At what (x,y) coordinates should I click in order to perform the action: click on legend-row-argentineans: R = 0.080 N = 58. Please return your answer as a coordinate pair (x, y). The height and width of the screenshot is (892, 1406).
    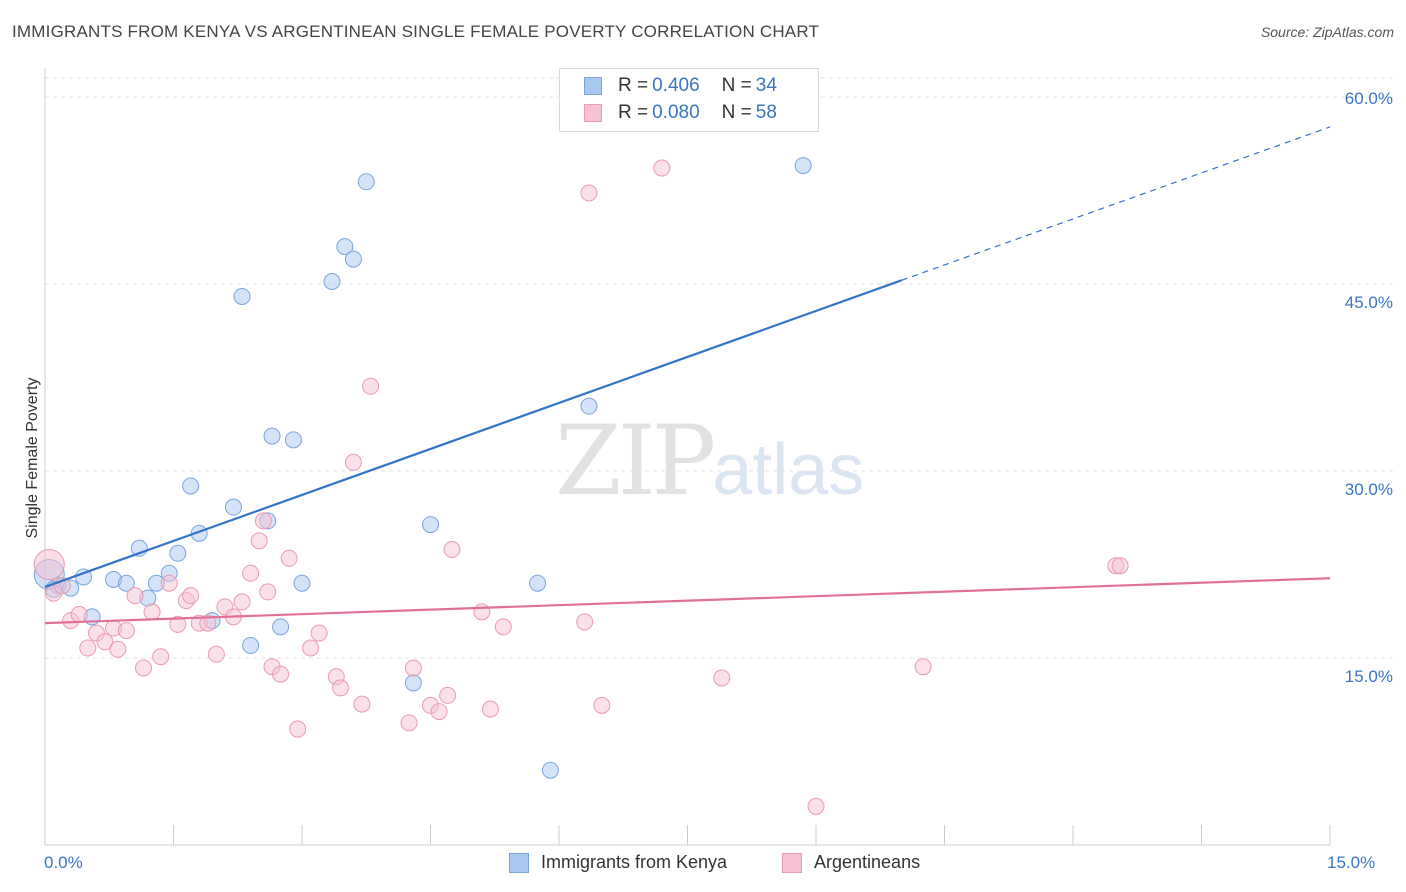
    Looking at the image, I should click on (682, 113).